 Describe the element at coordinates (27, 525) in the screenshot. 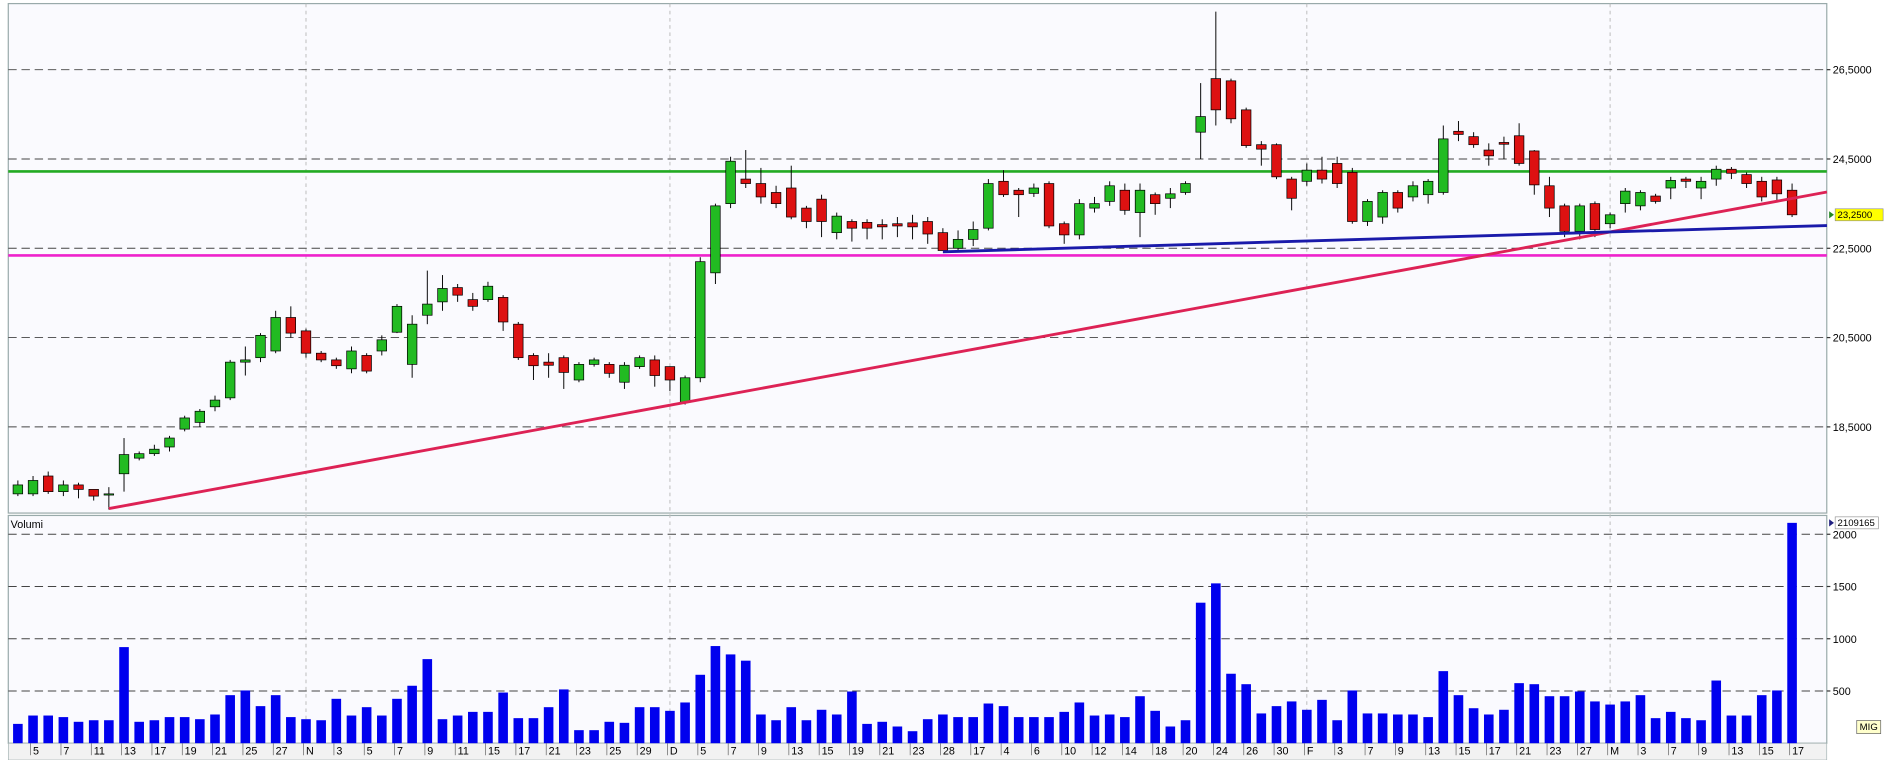

I see `volume-title: Volumi` at that location.